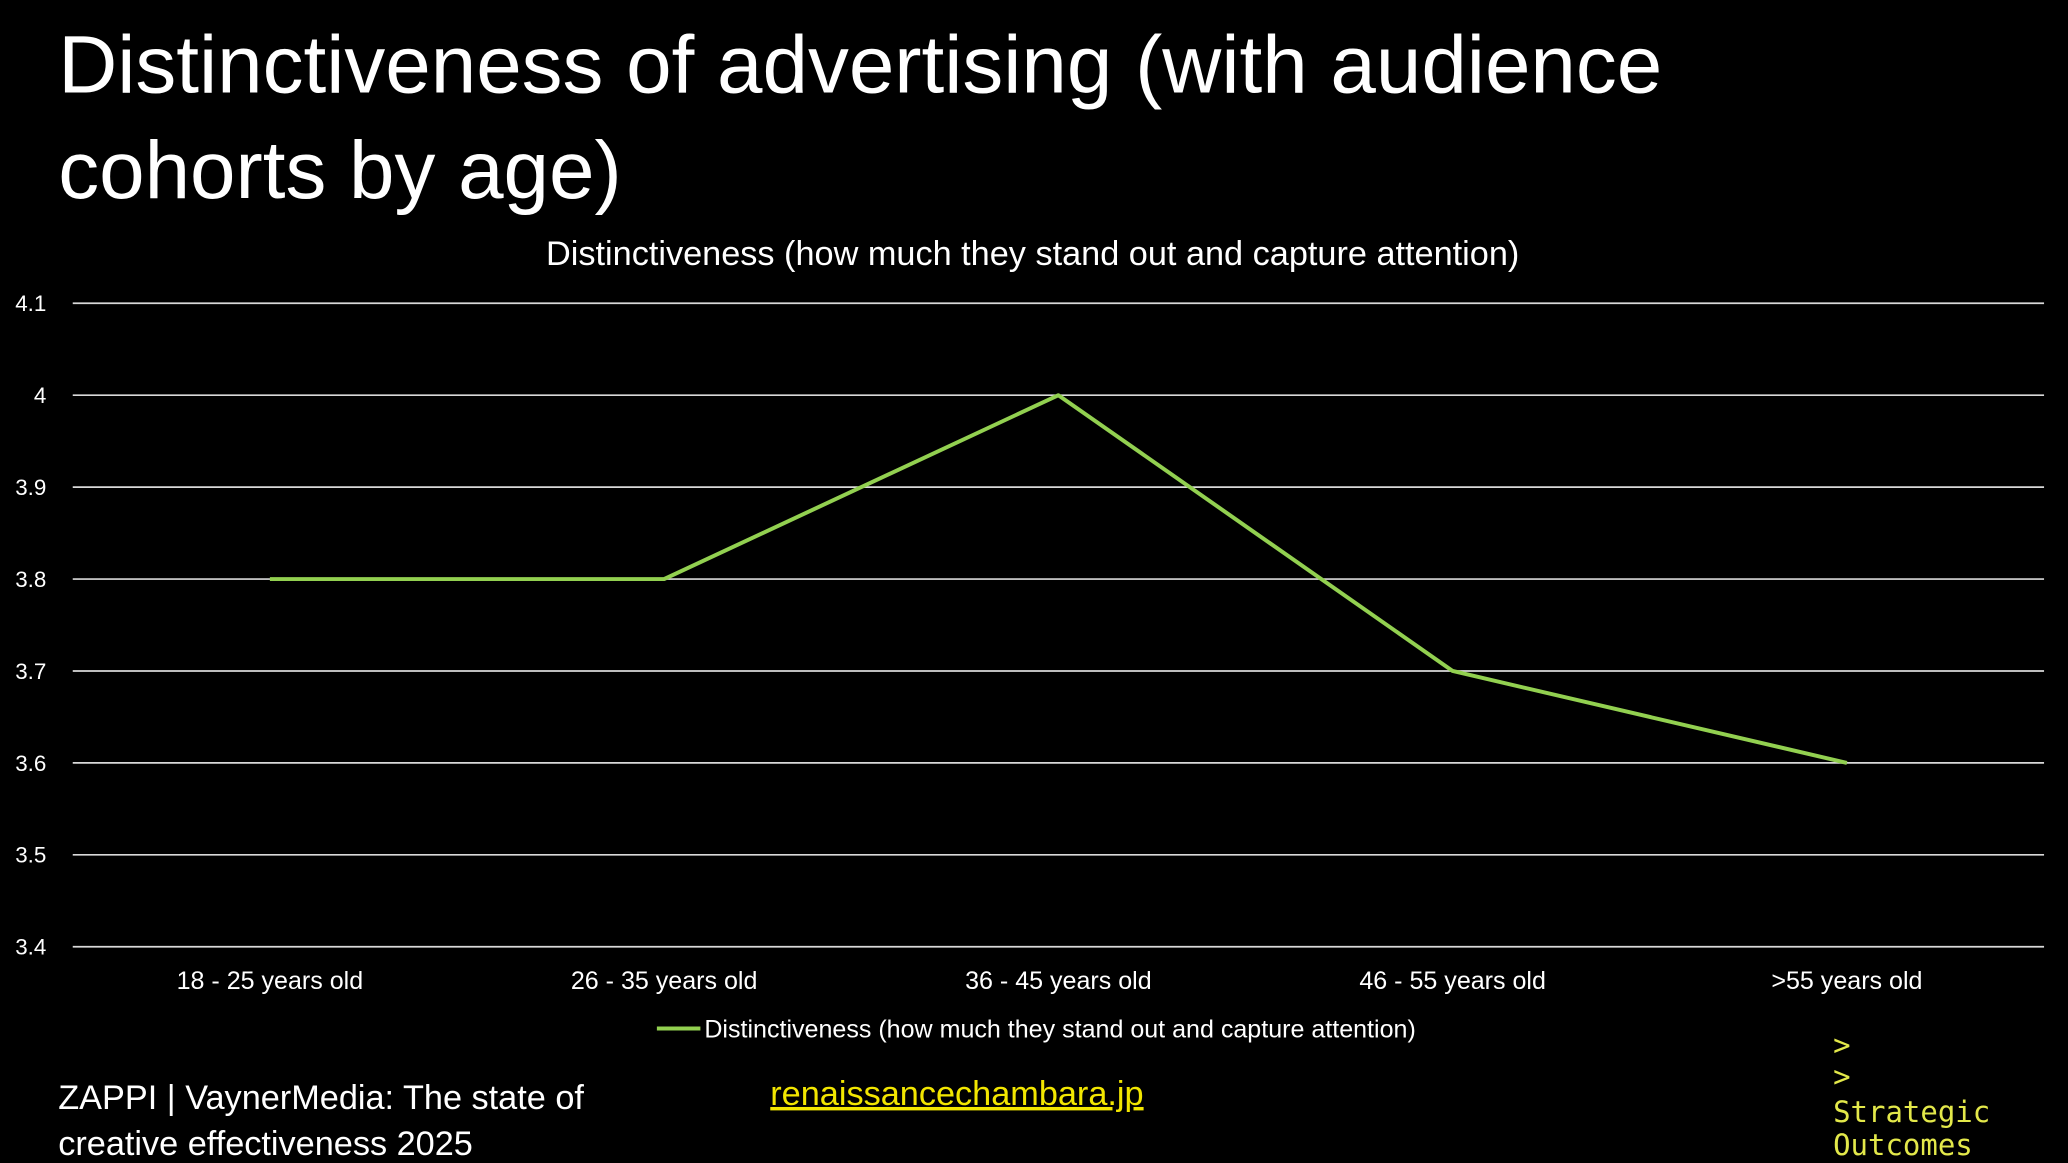 Image resolution: width=2068 pixels, height=1163 pixels. Describe the element at coordinates (321, 1098) in the screenshot. I see `source: ZAPPI | VaynerMedia: The state of` at that location.